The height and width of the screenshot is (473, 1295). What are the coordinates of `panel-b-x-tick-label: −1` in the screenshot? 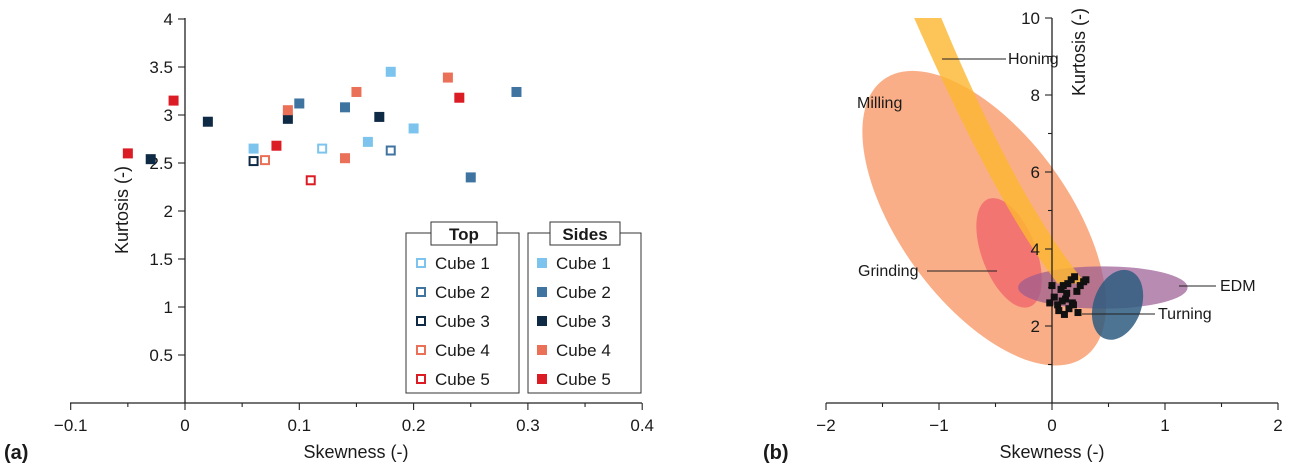 It's located at (938, 425).